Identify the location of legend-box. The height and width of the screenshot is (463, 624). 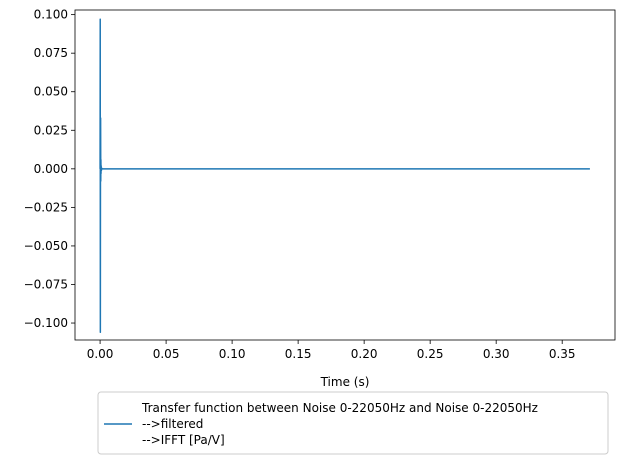
(353, 423).